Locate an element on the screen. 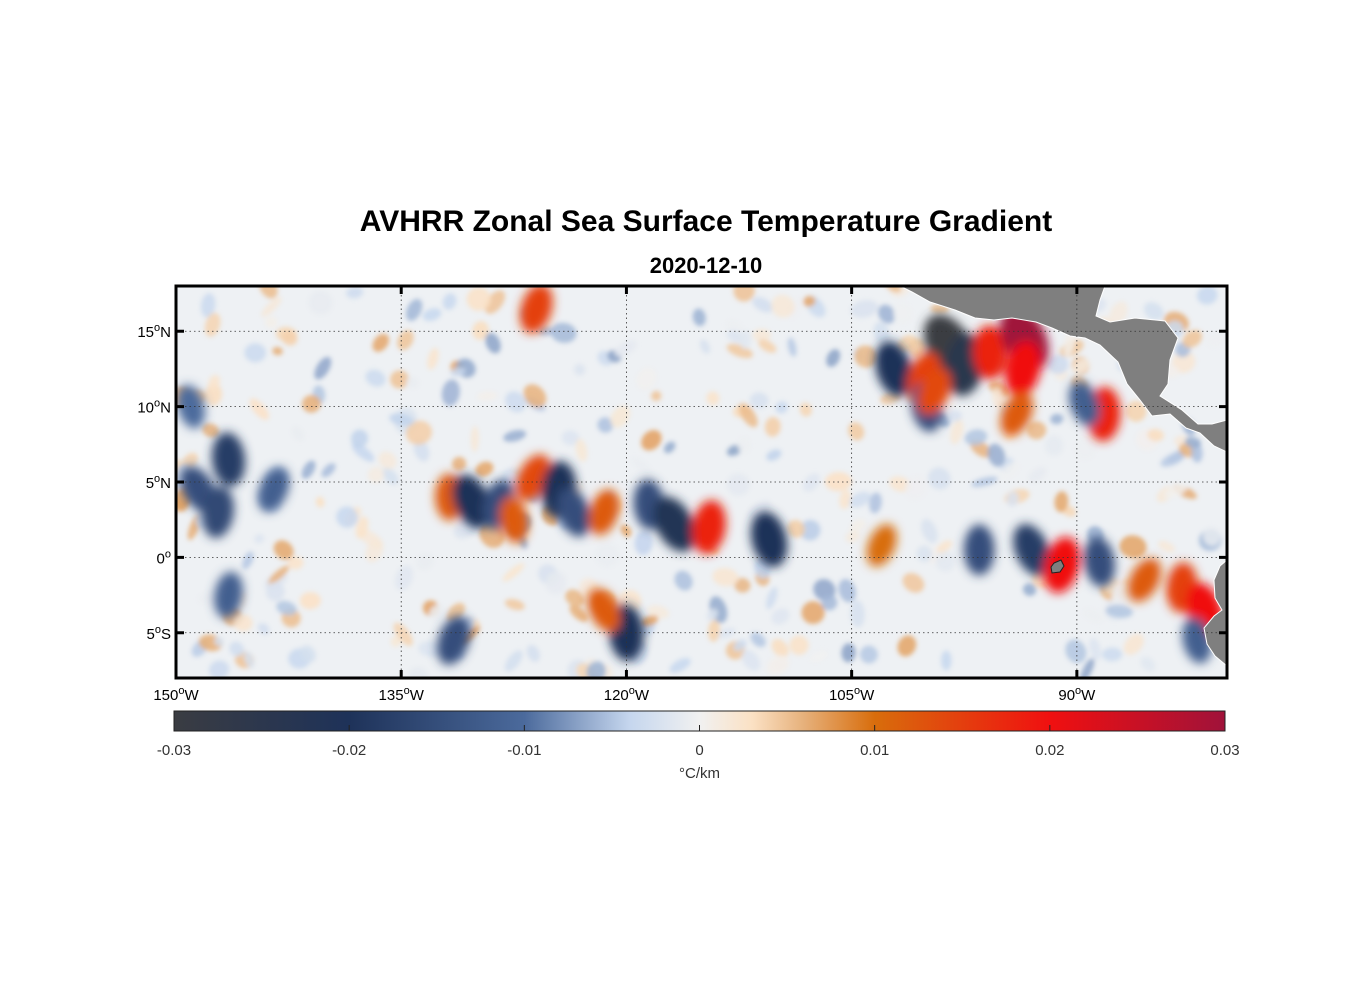  central-america-land is located at coordinates (1063, 369).